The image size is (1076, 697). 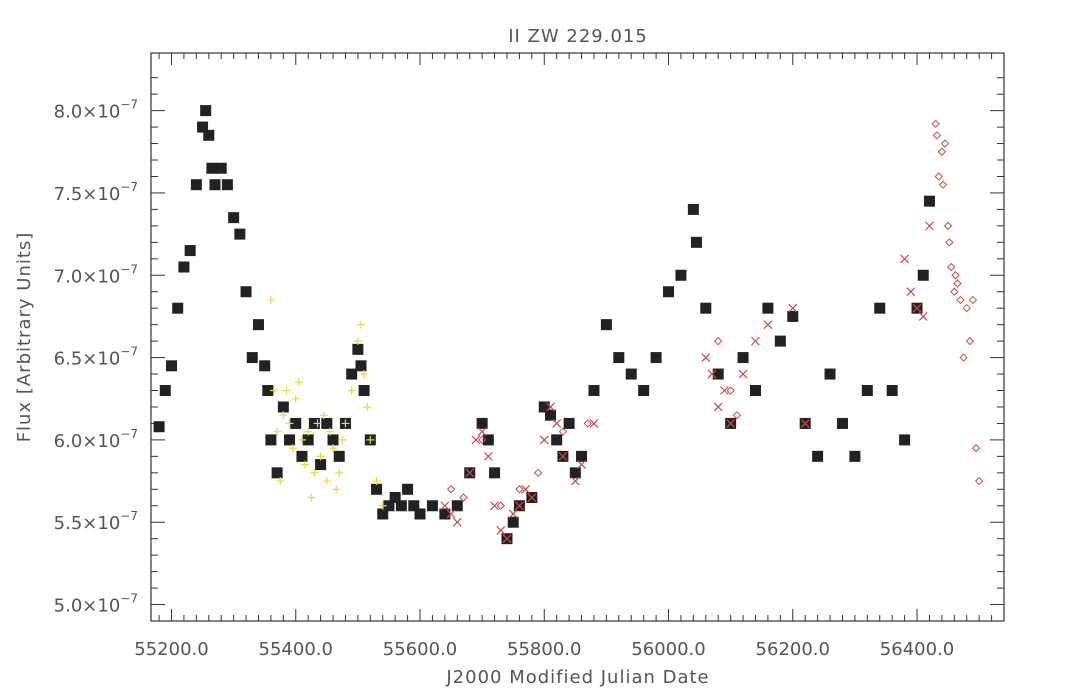 I want to click on x-tick-label: 55200.0, so click(x=171, y=649).